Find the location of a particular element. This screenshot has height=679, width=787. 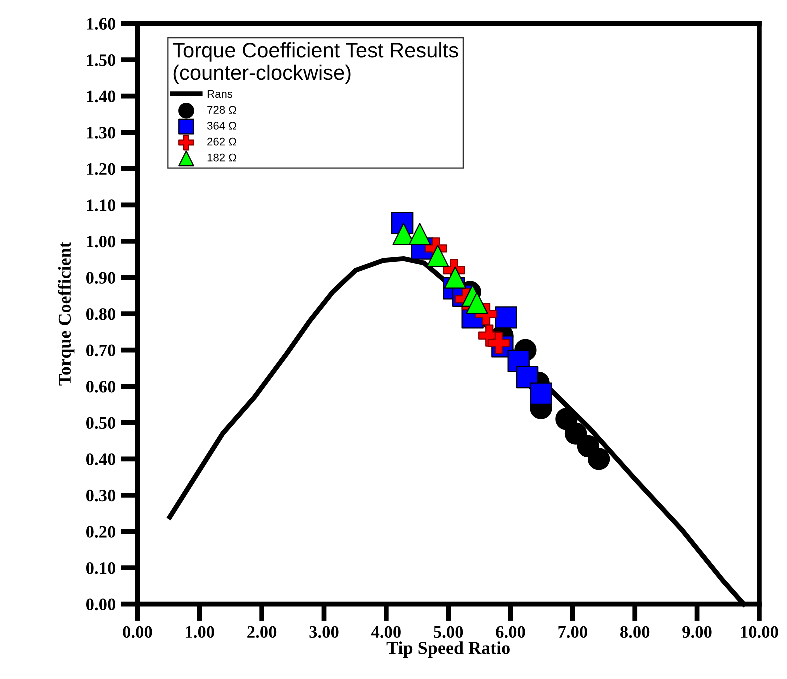

x-axis-title: Tip Speed Ratio is located at coordinates (448, 650).